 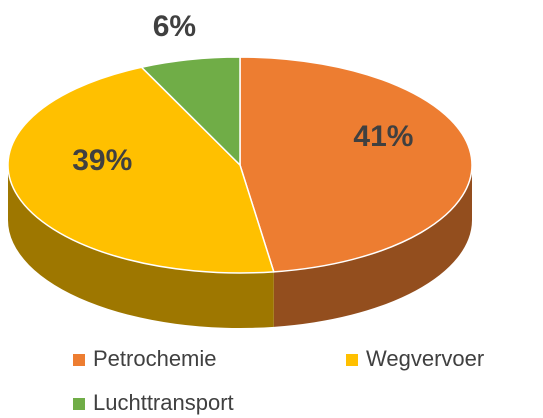 What do you see at coordinates (425, 358) in the screenshot?
I see `legend-label: Wegvervoer` at bounding box center [425, 358].